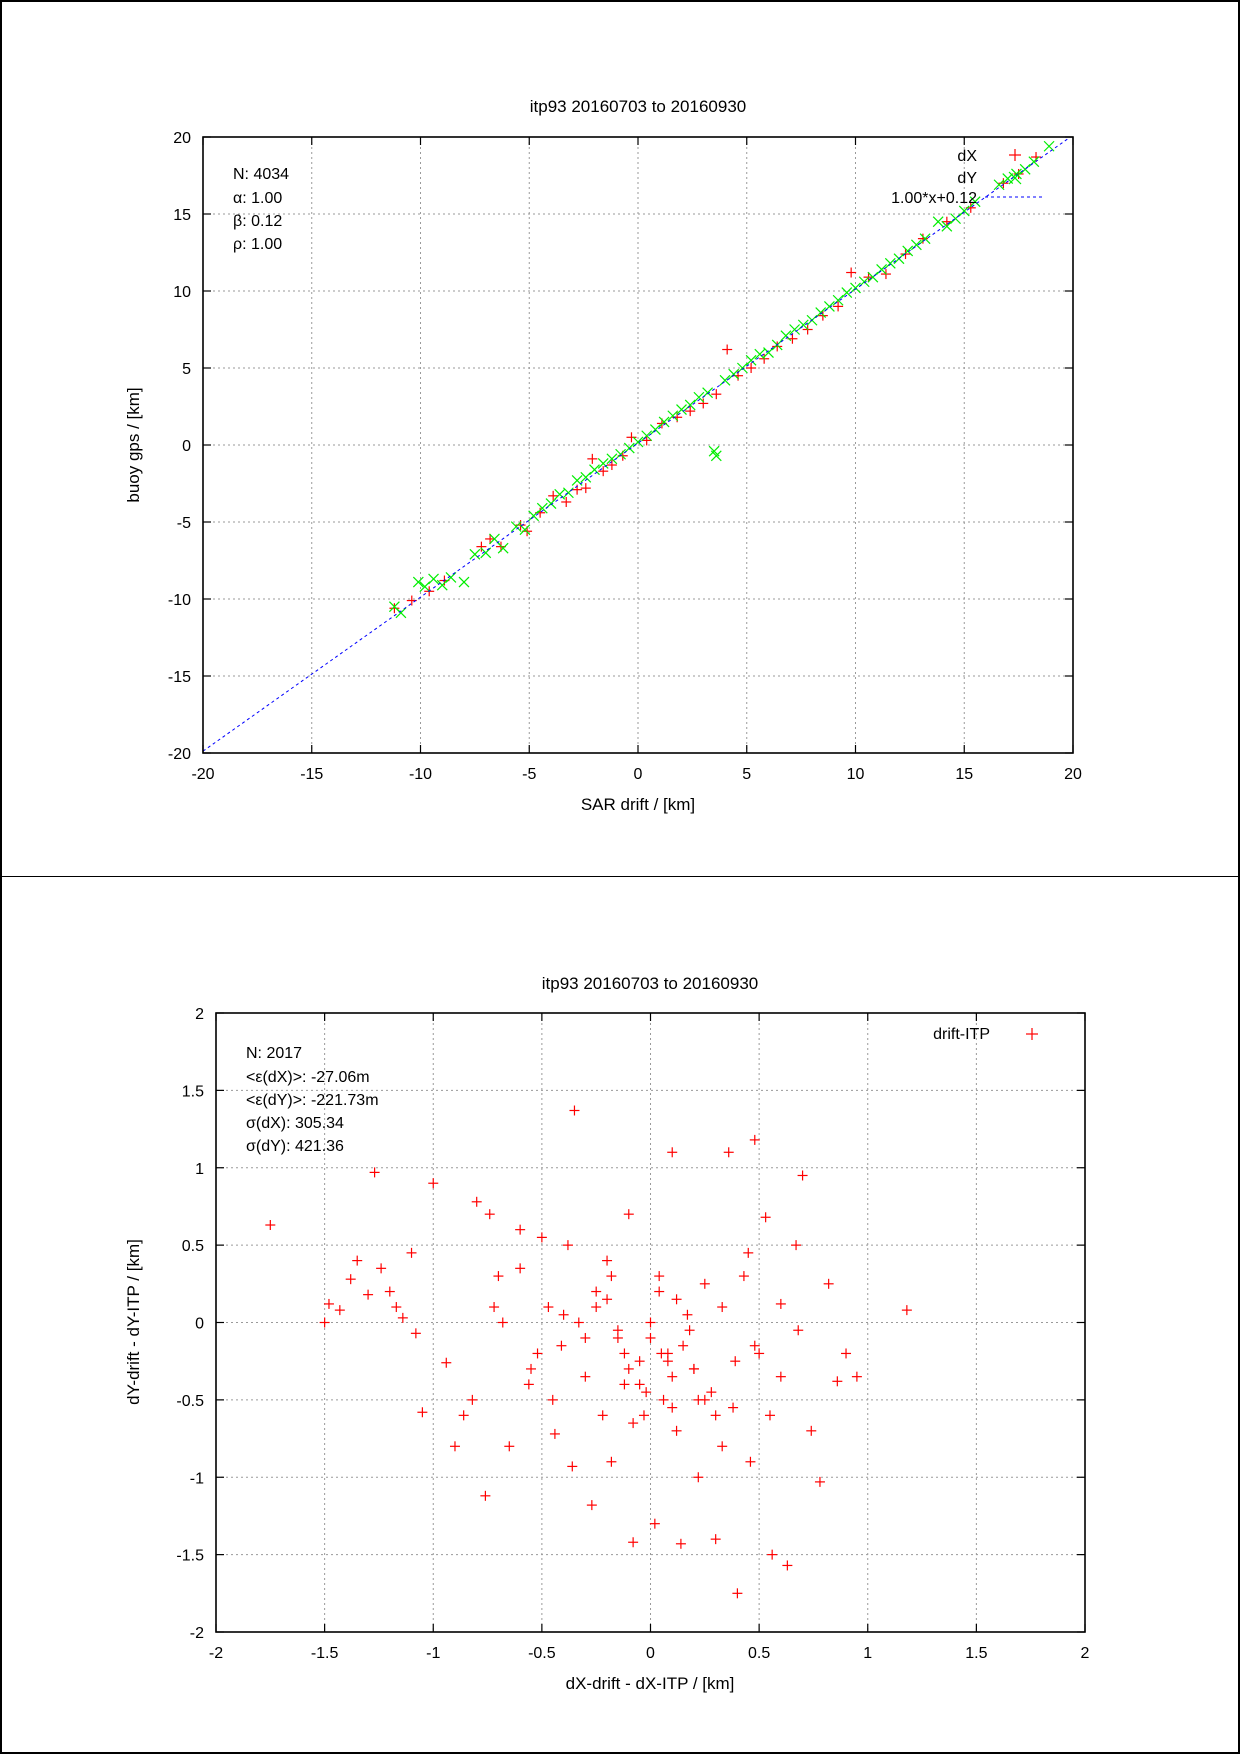 This screenshot has height=1754, width=1240. I want to click on x-tick-label: 20, so click(1073, 774).